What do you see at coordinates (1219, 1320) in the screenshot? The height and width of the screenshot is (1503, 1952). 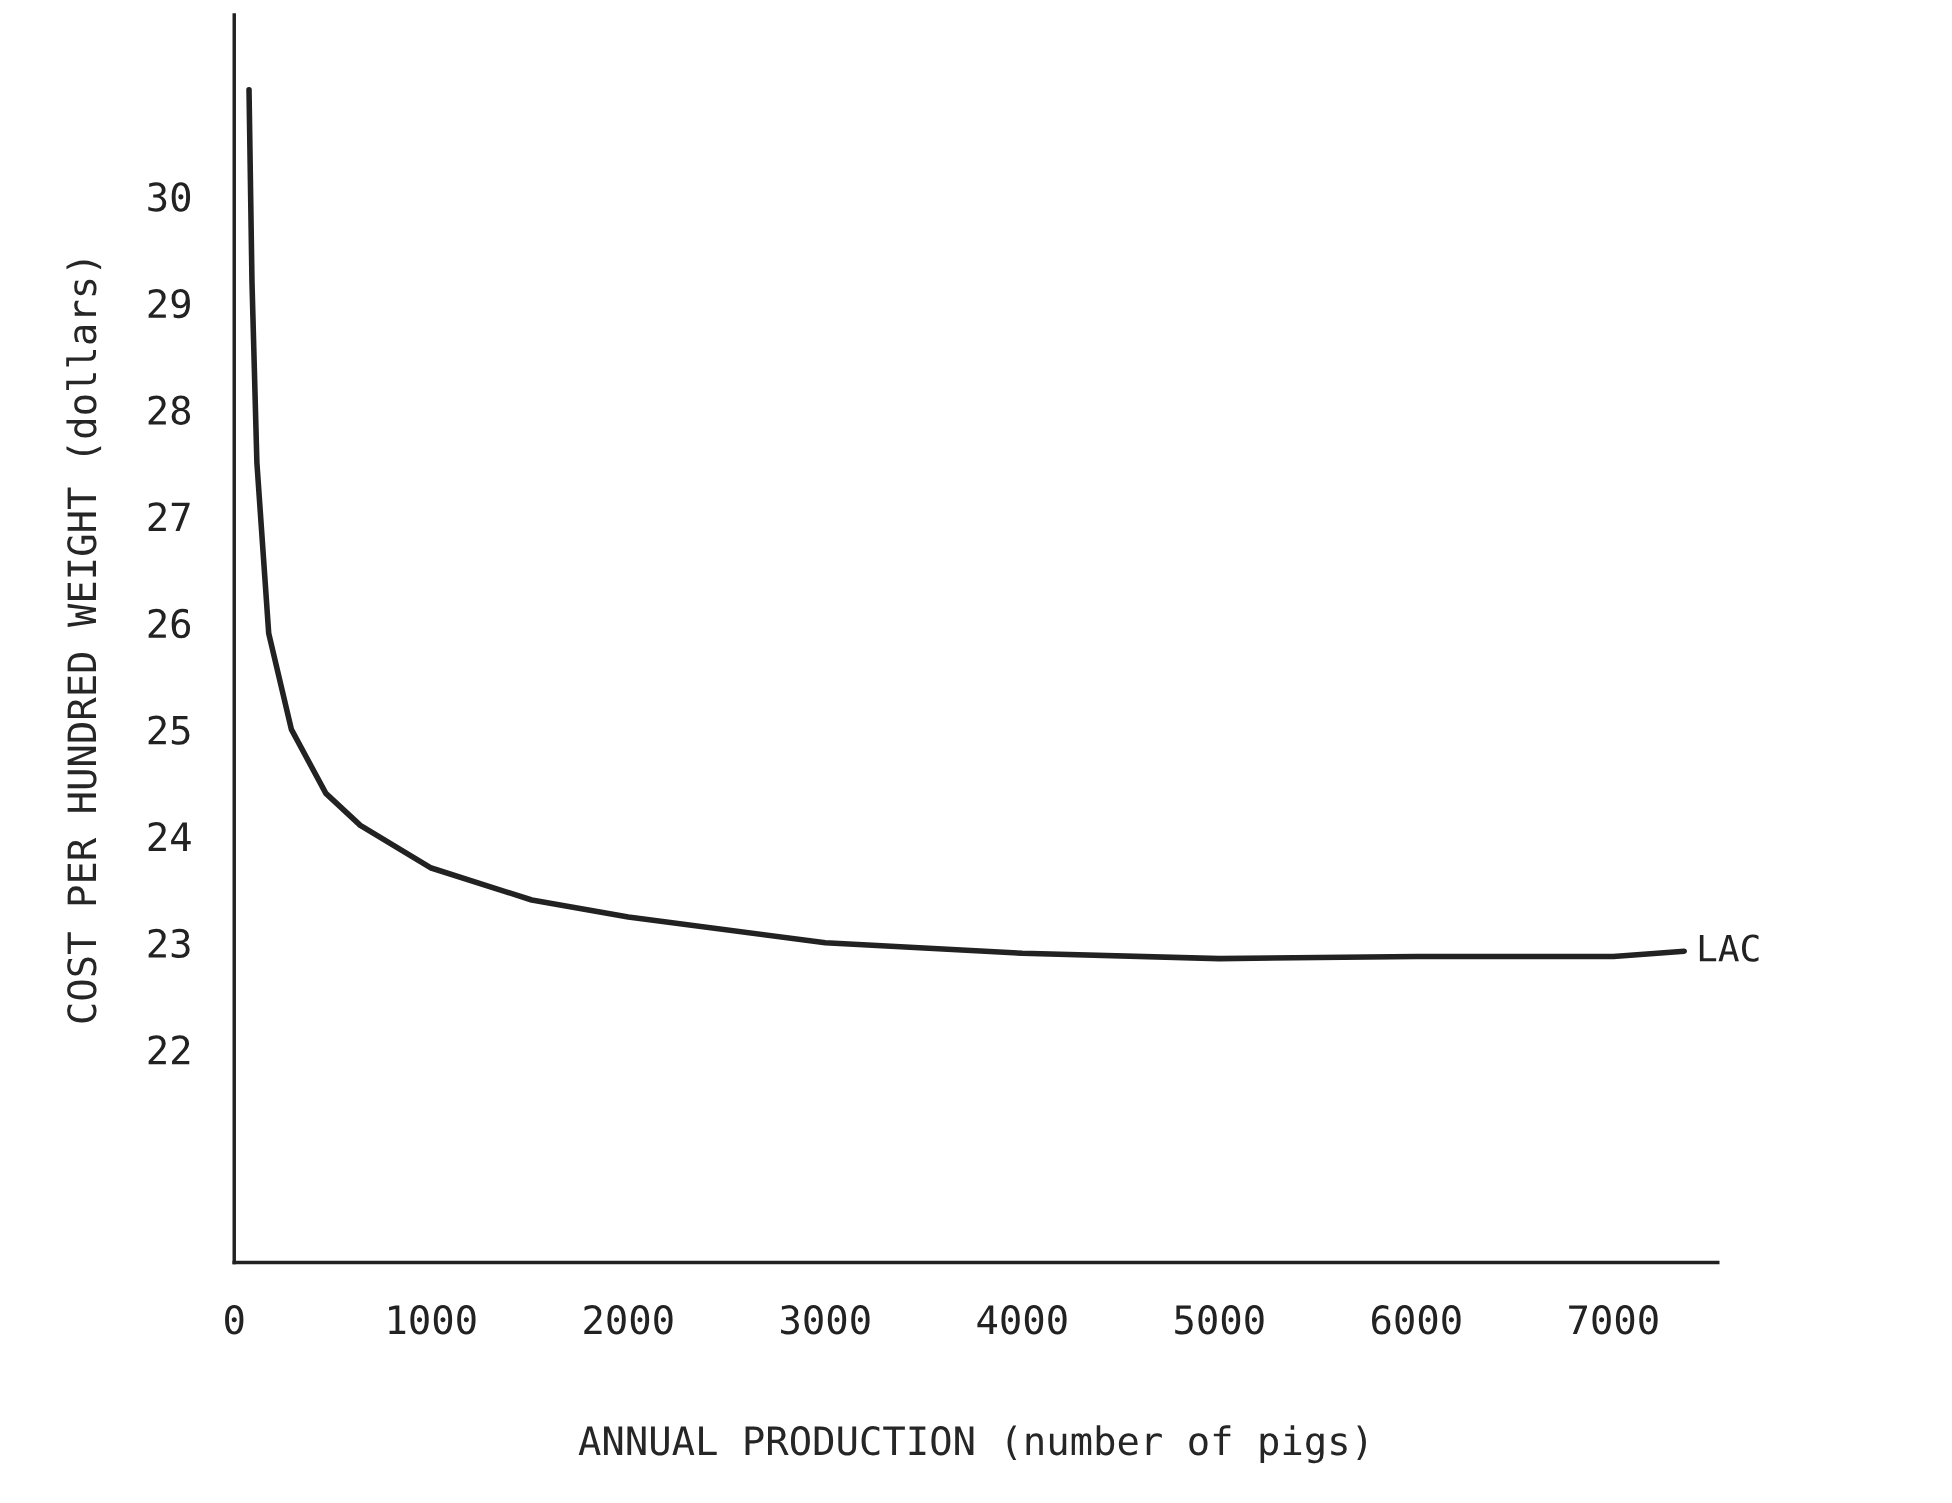 I see `x-tick-label: 5000` at bounding box center [1219, 1320].